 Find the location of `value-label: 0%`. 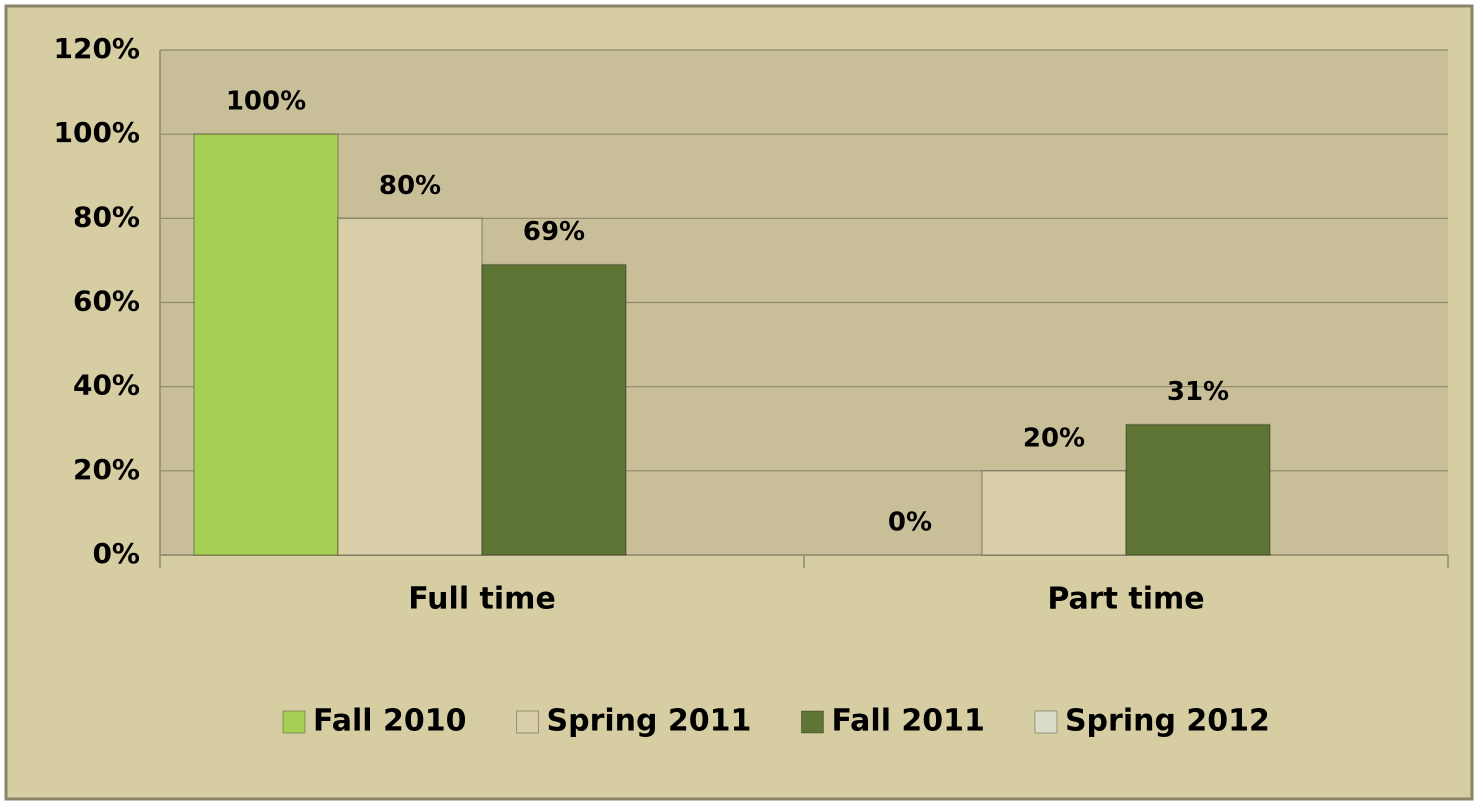

value-label: 0% is located at coordinates (910, 523).